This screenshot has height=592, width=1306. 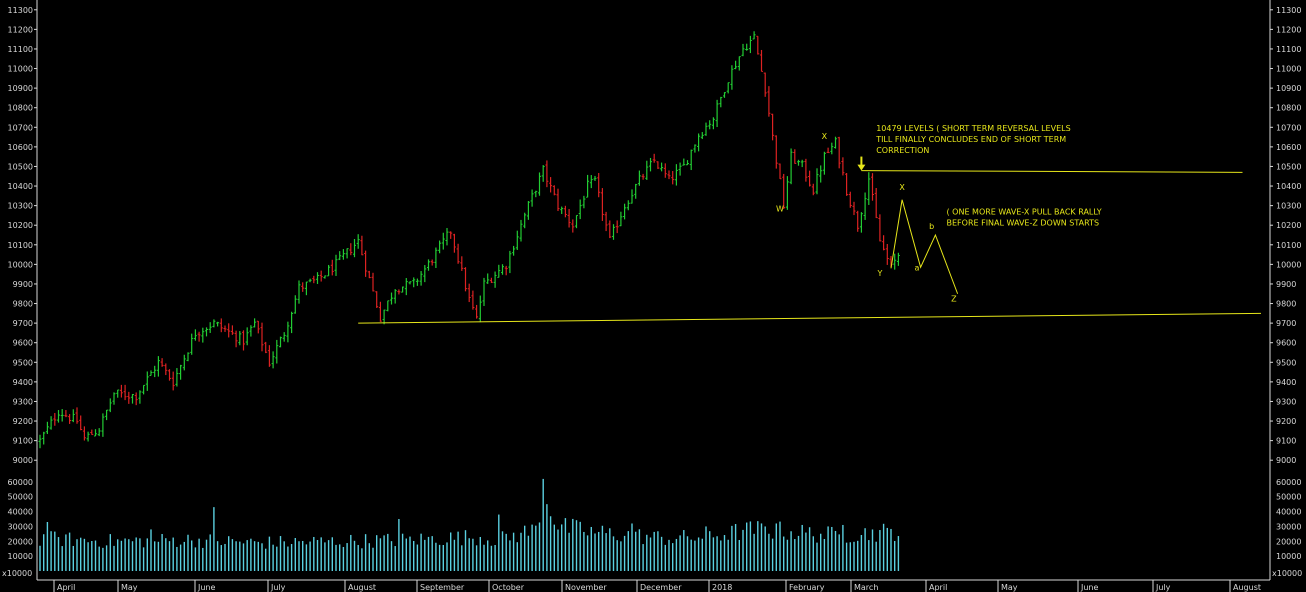 I want to click on arrow-down-icon, so click(x=861, y=167).